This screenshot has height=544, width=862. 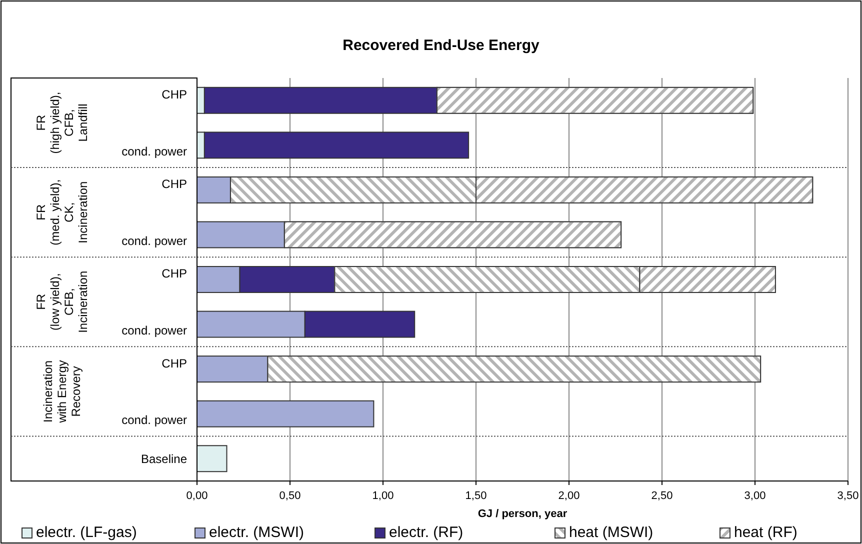 What do you see at coordinates (426, 532) in the screenshot?
I see `legend-label: electr. (RF)` at bounding box center [426, 532].